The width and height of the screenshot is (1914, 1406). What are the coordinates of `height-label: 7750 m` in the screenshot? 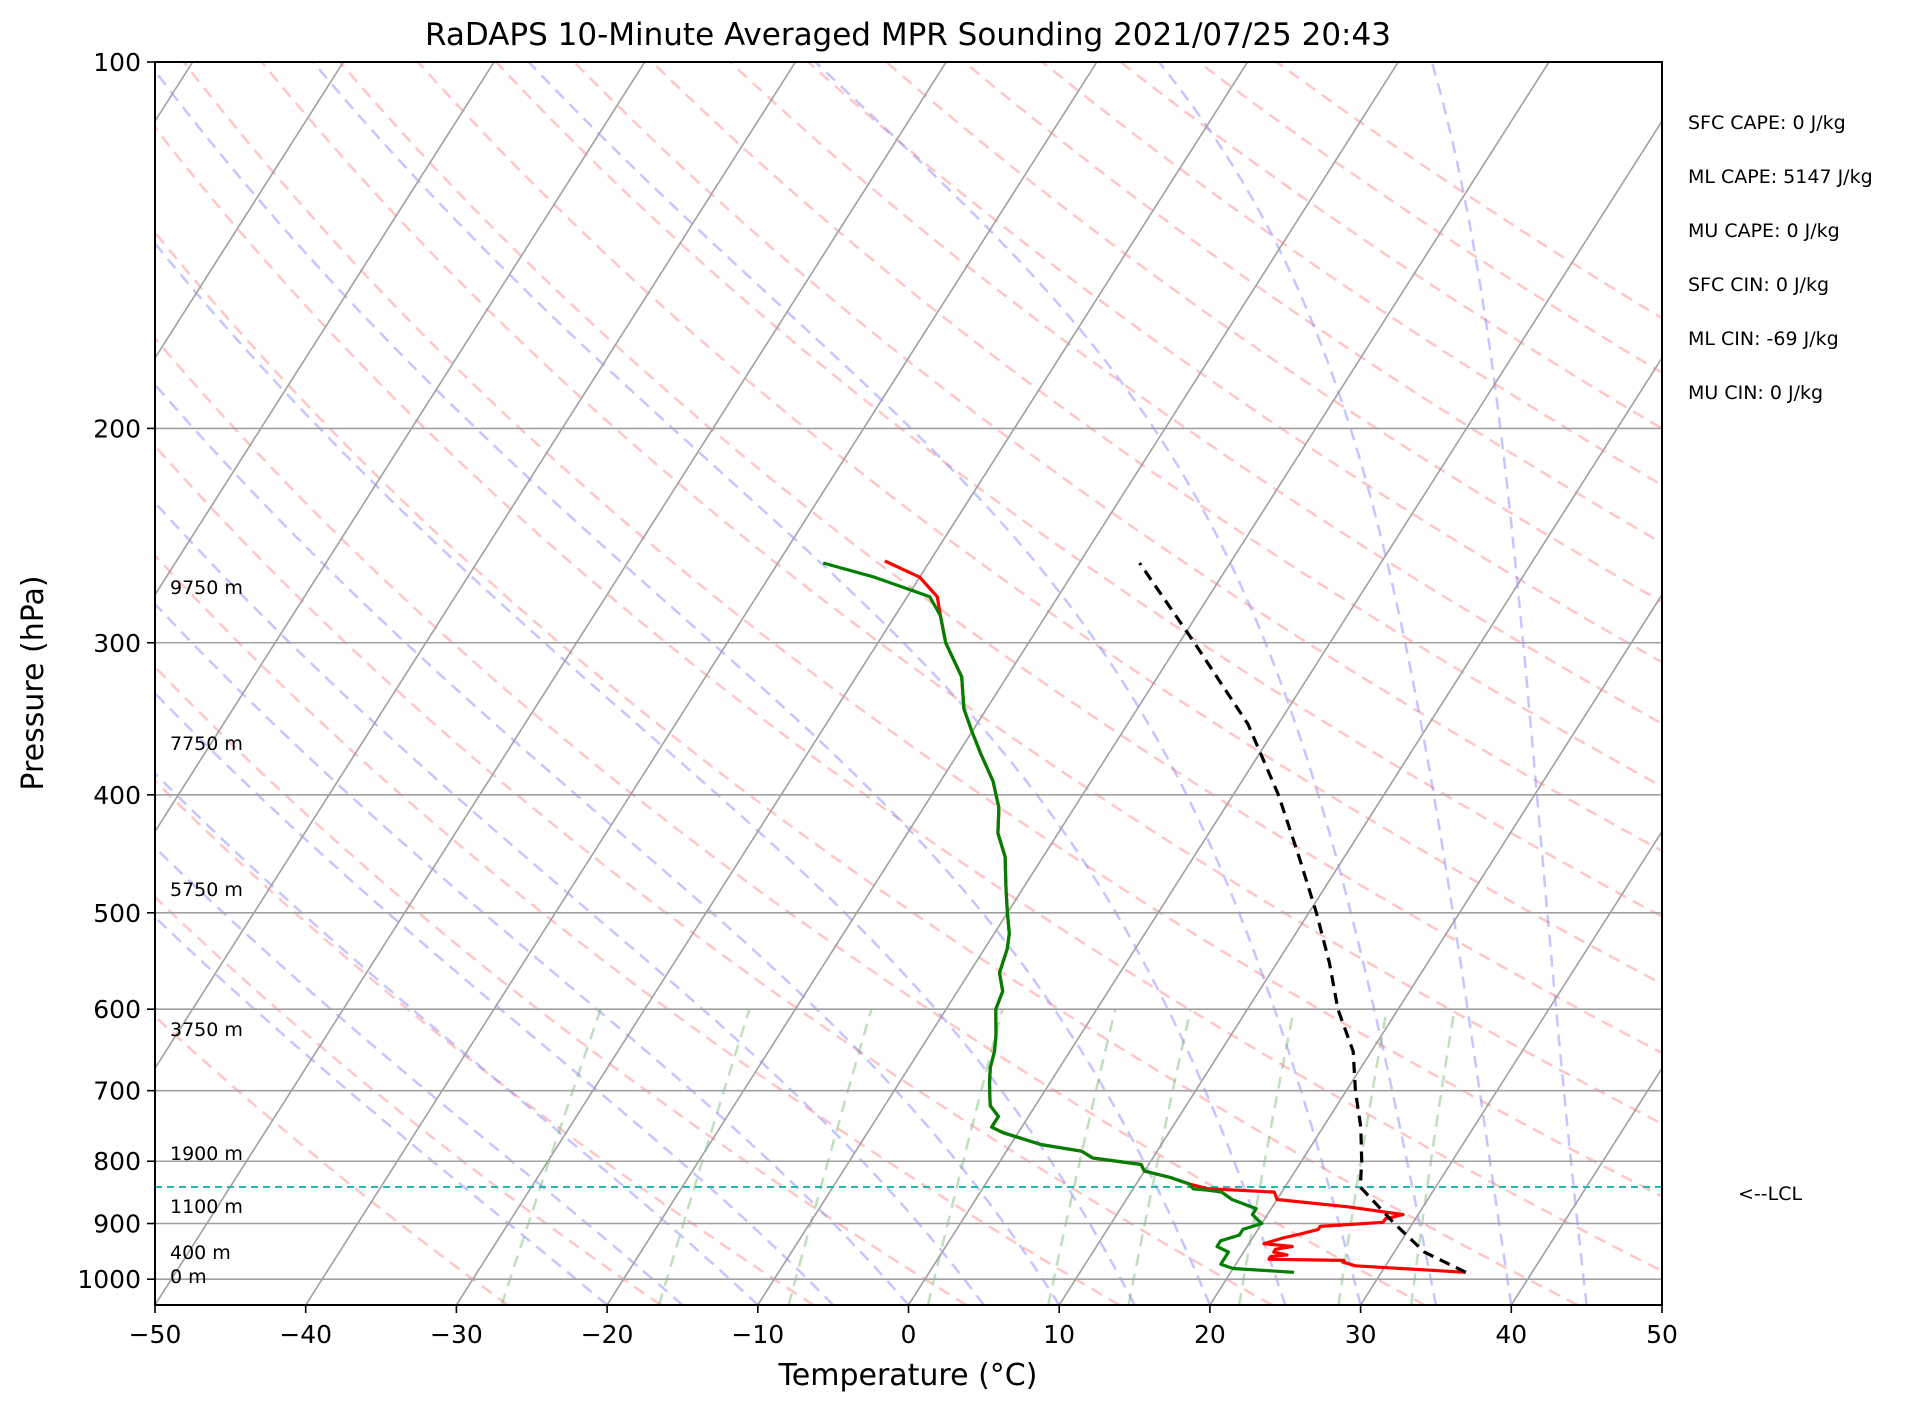 It's located at (206, 744).